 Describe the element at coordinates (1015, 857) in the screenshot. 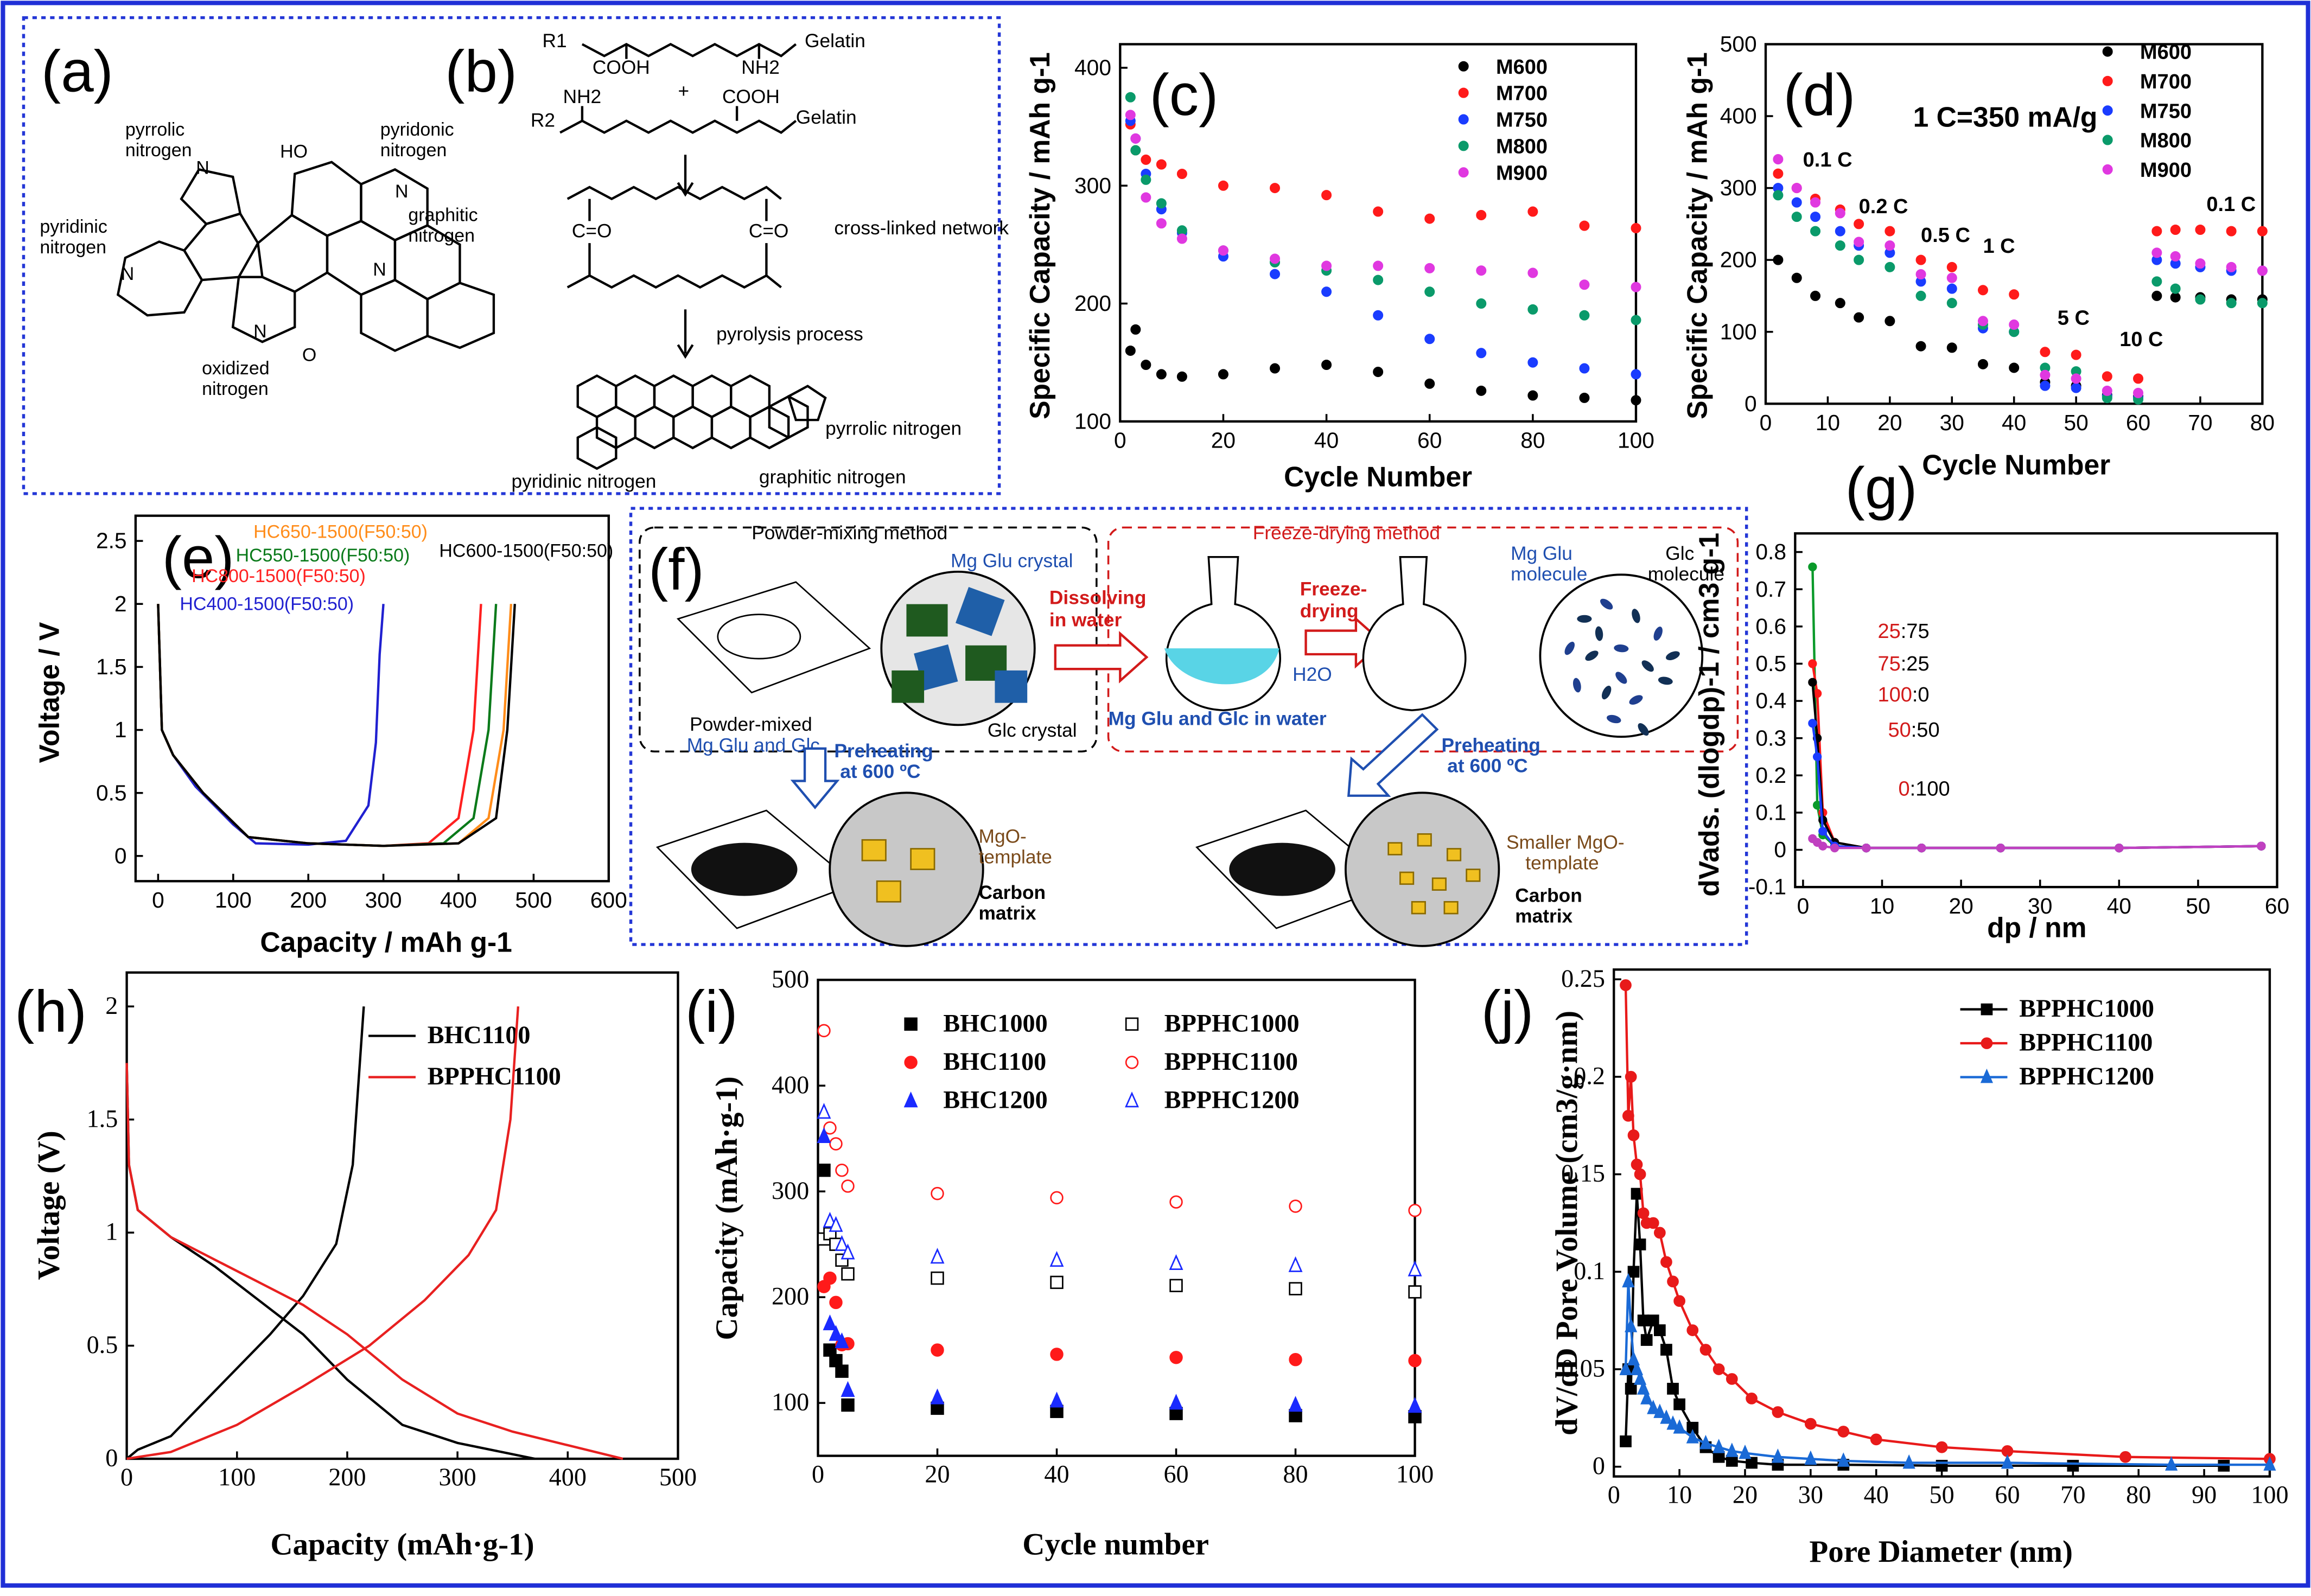

I see `f-mgo-2: template` at that location.